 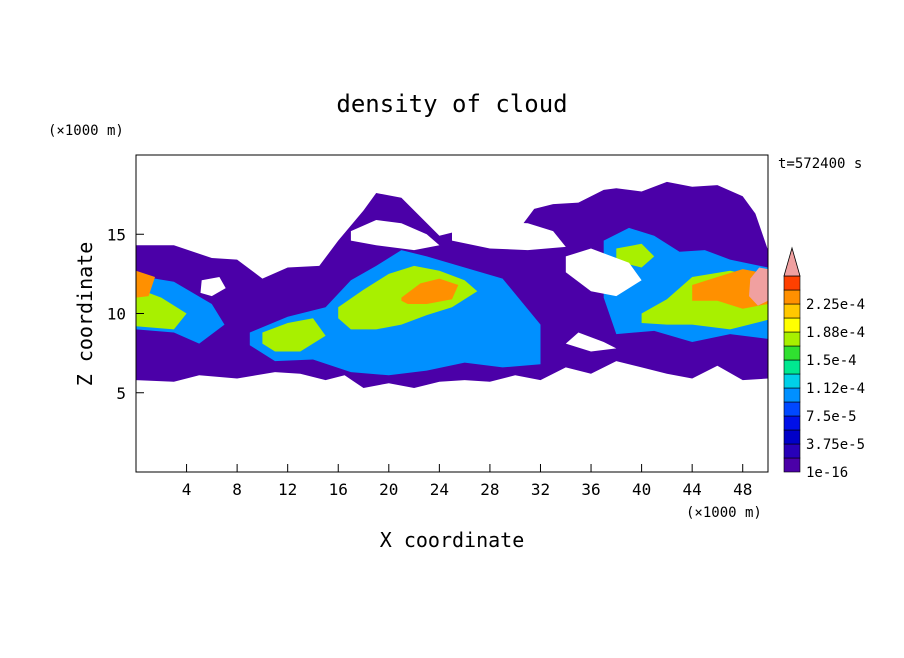 I want to click on x-tick-label: 24, so click(x=439, y=489).